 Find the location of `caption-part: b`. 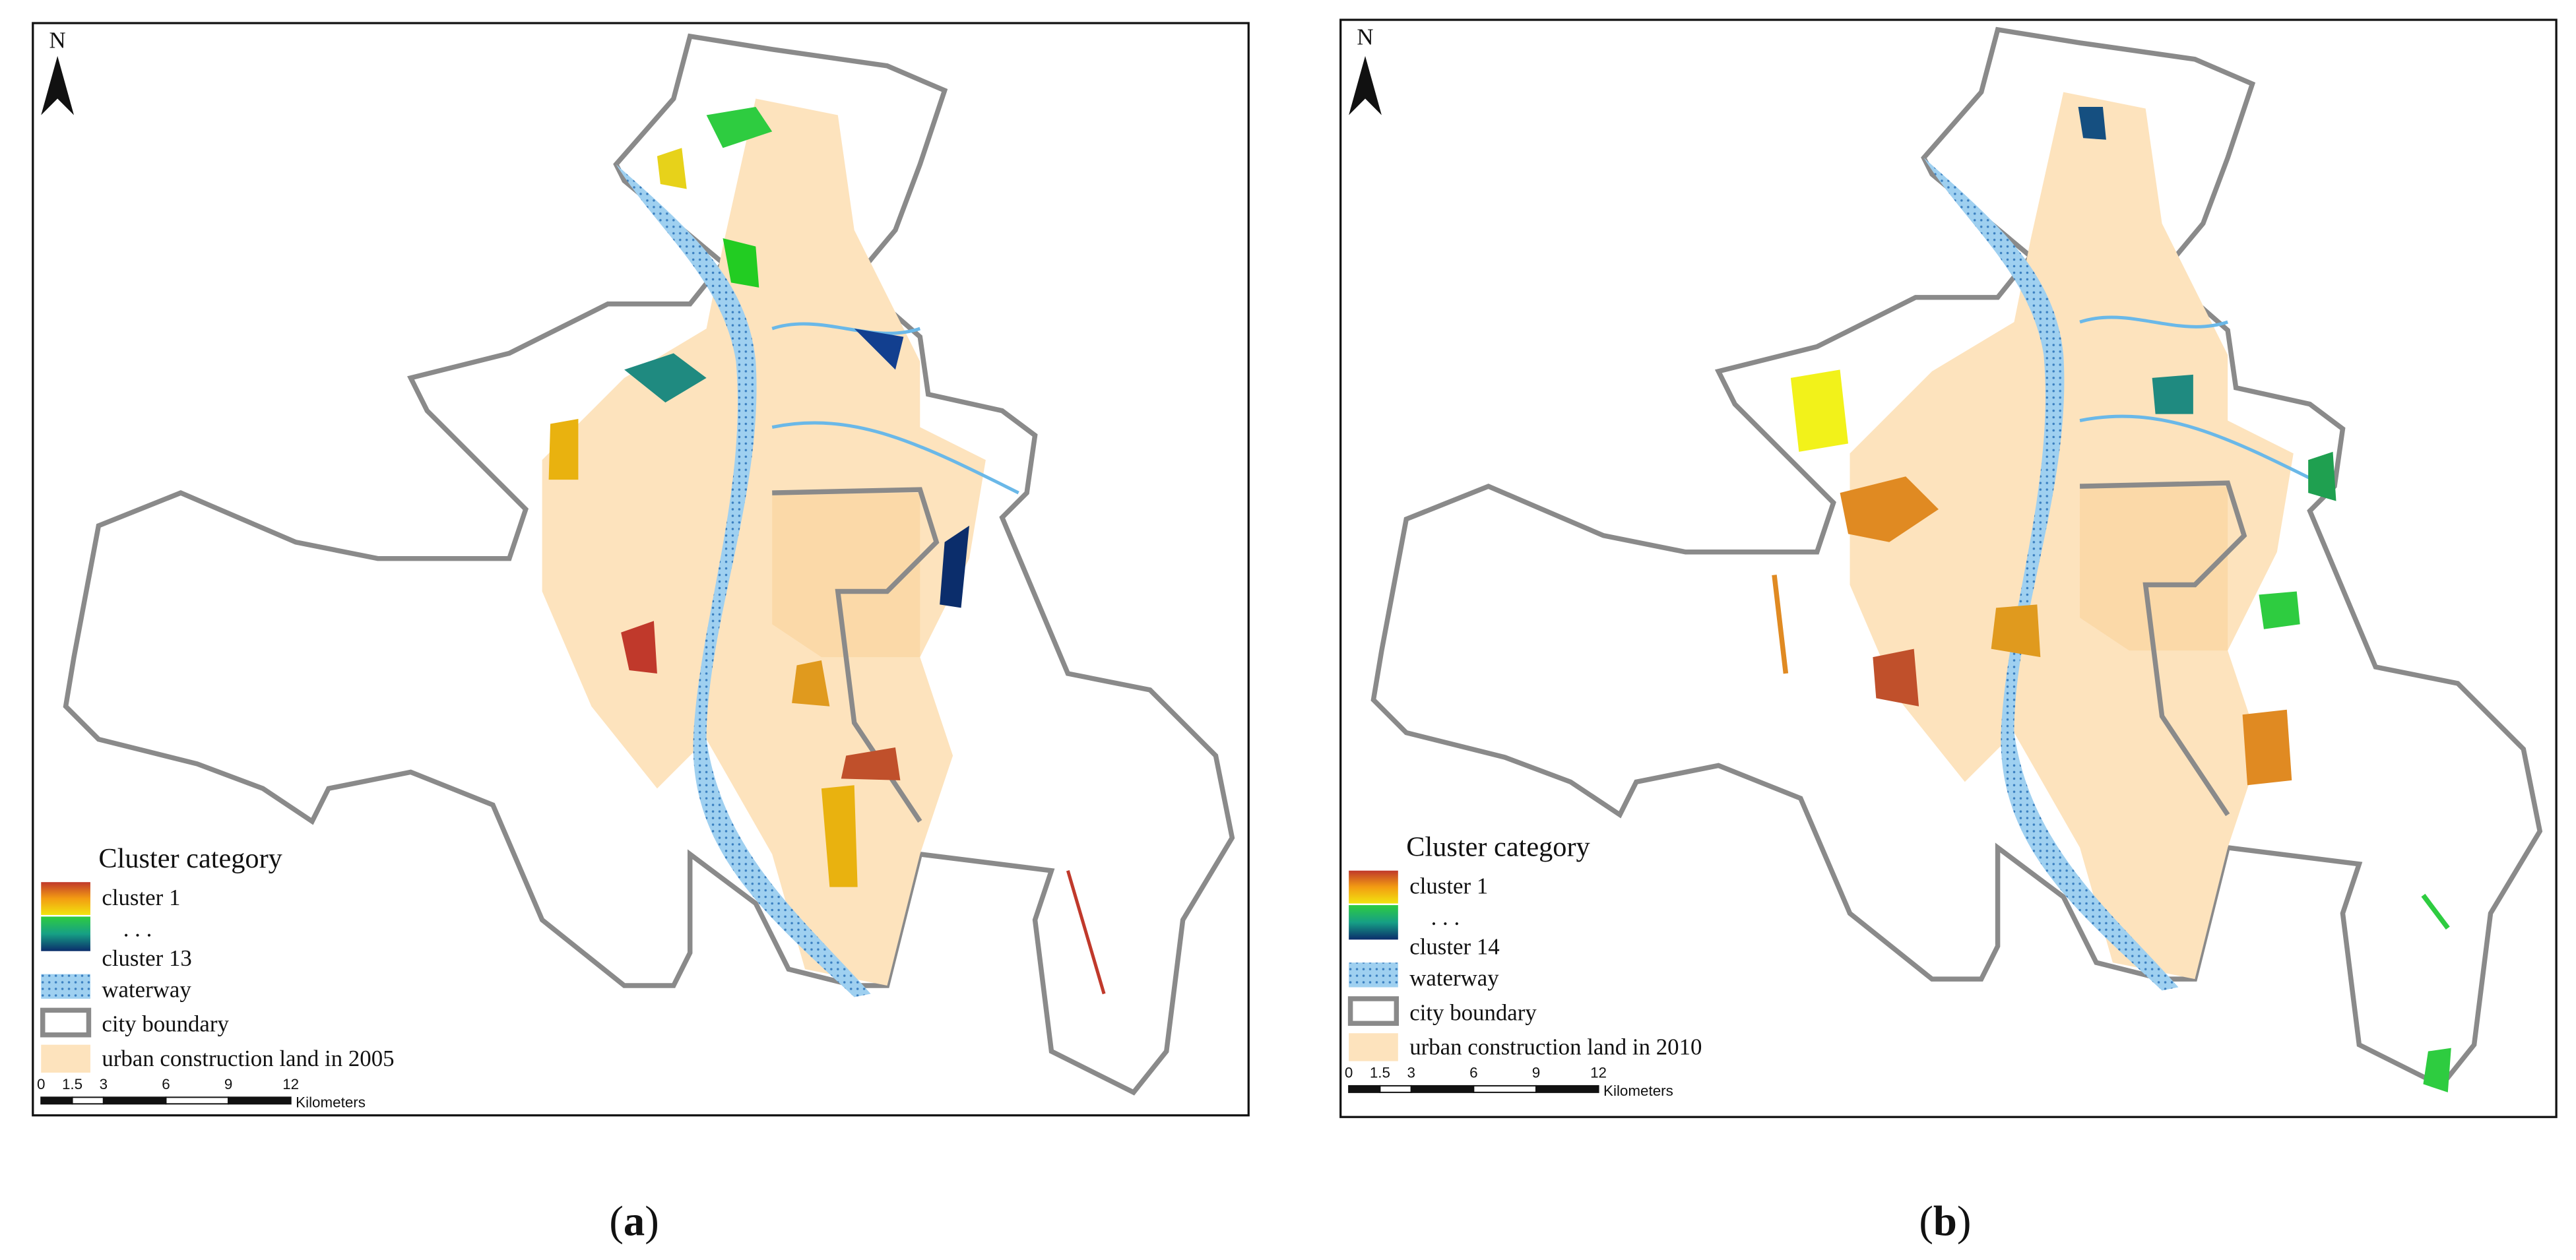

caption-part: b is located at coordinates (1945, 1221).